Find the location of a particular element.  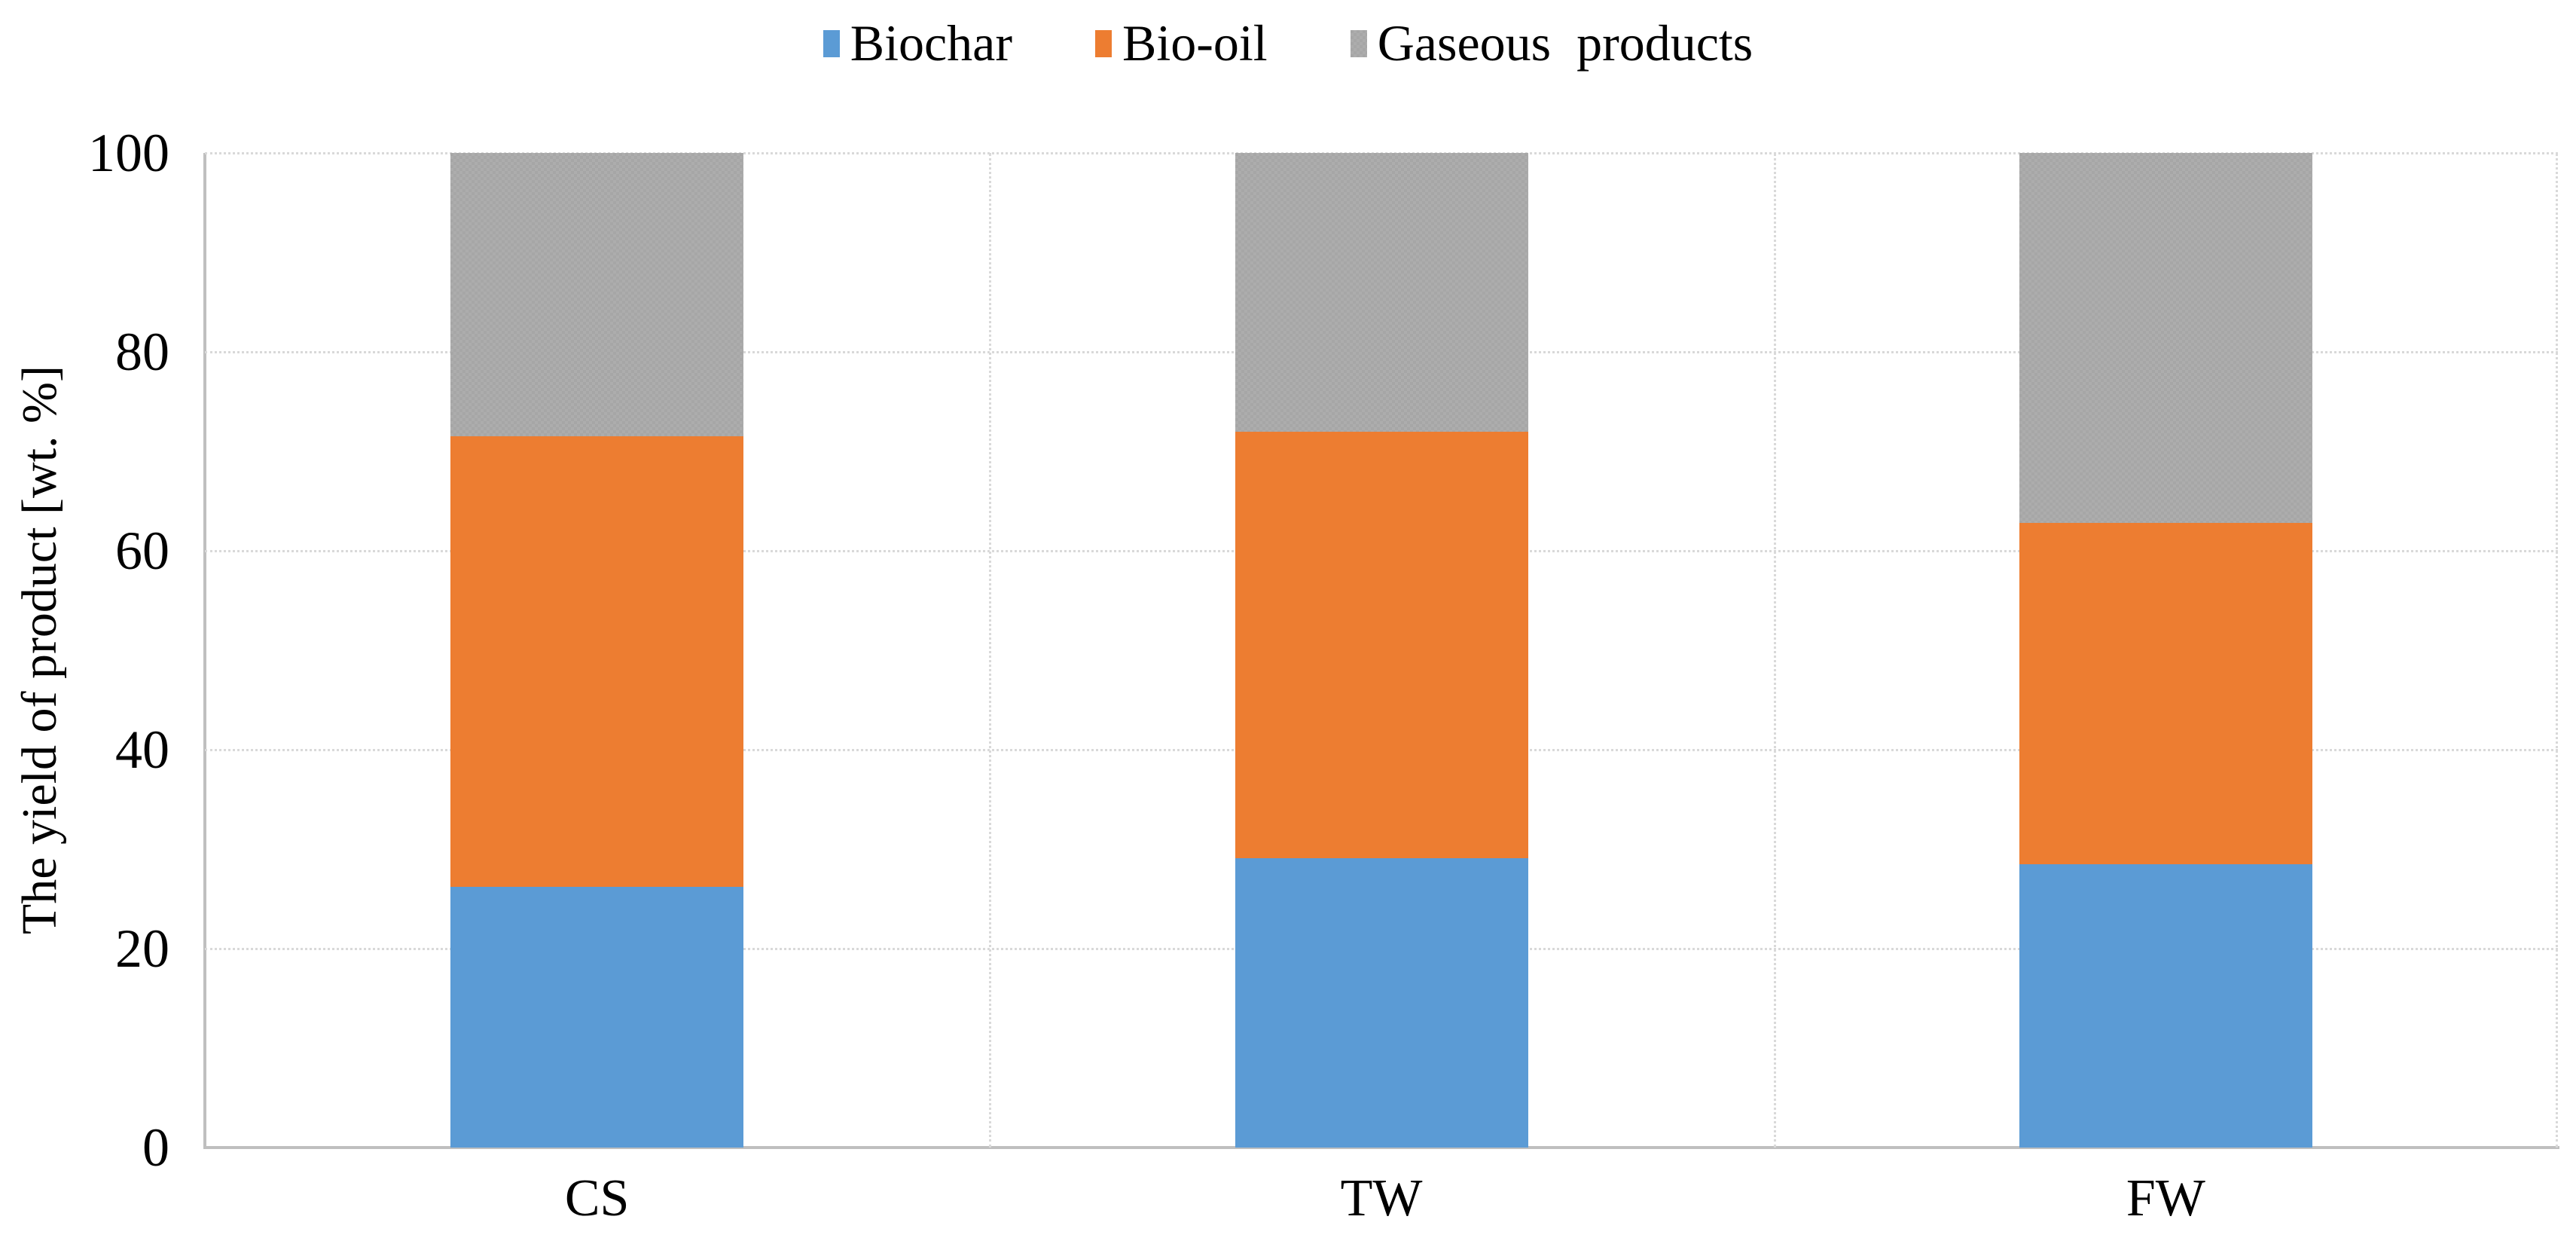

bar-segment-FW-gaseous-products is located at coordinates (2165, 338).